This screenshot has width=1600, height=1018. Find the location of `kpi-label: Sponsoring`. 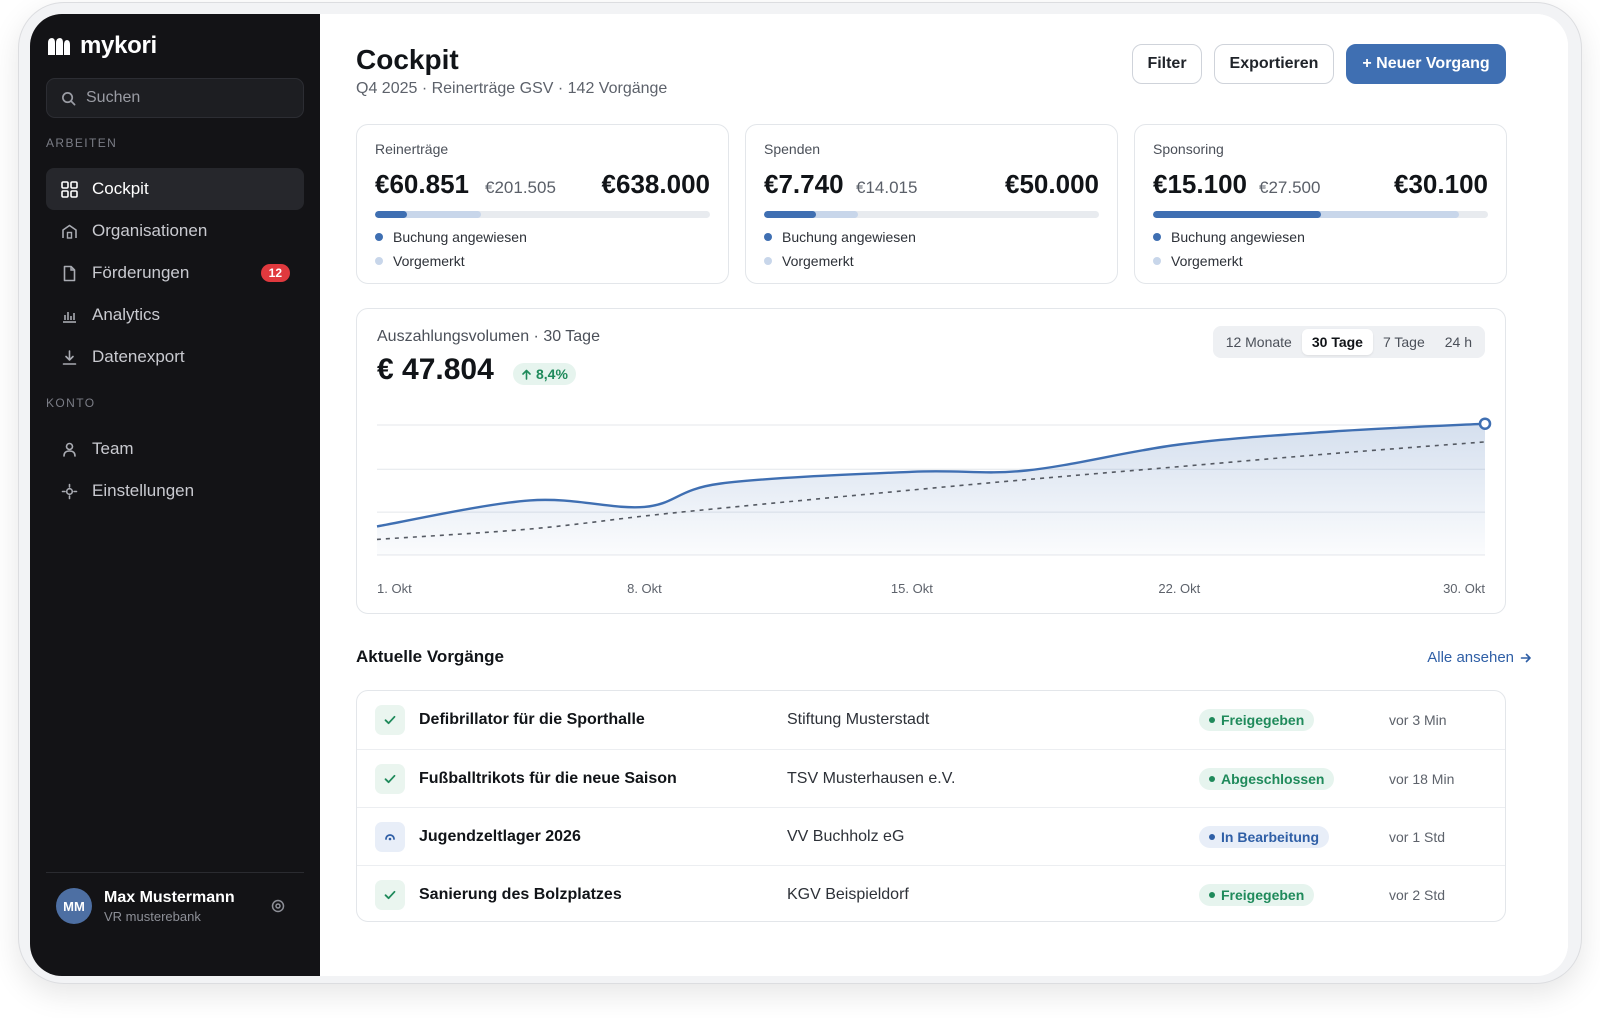

kpi-label: Sponsoring is located at coordinates (1188, 149).